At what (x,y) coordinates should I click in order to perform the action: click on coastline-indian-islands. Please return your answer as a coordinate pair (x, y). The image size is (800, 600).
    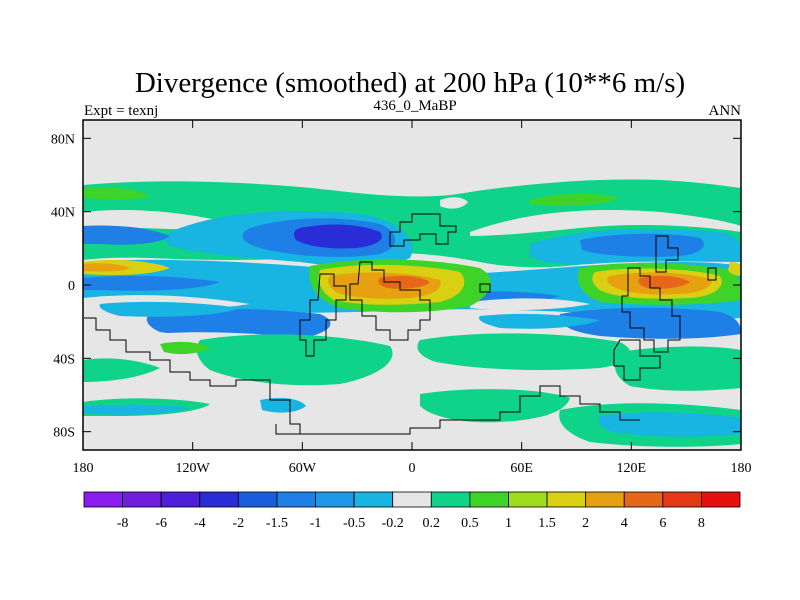
    Looking at the image, I should click on (485, 288).